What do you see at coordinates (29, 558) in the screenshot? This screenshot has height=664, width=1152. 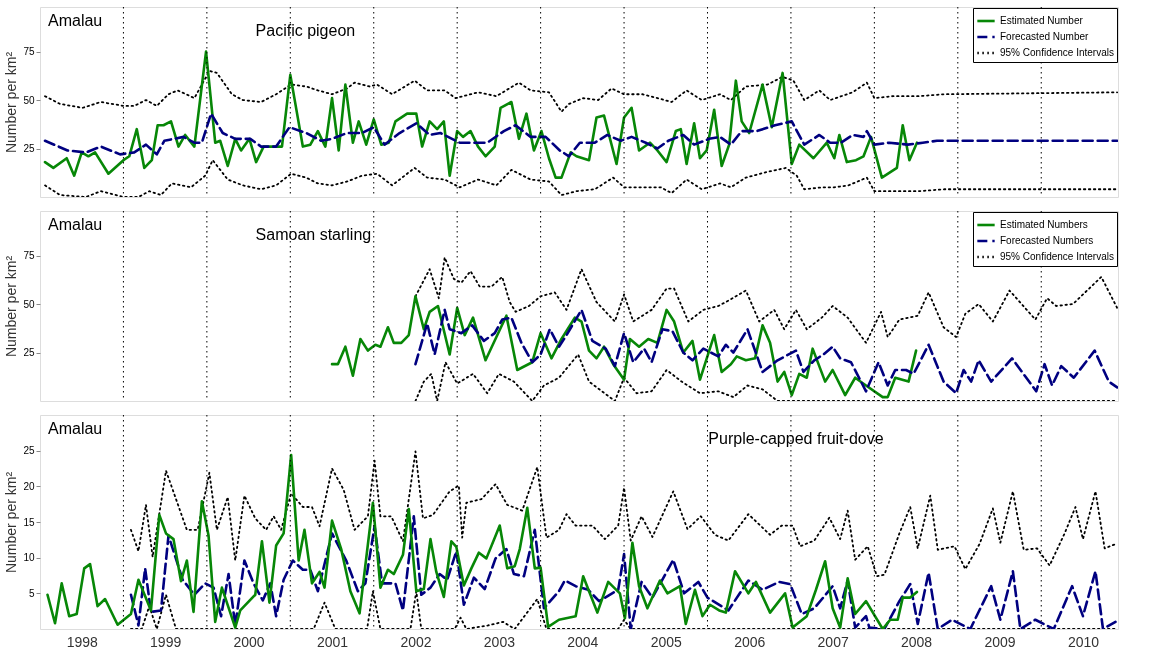 I see `y-tick-label: 10` at bounding box center [29, 558].